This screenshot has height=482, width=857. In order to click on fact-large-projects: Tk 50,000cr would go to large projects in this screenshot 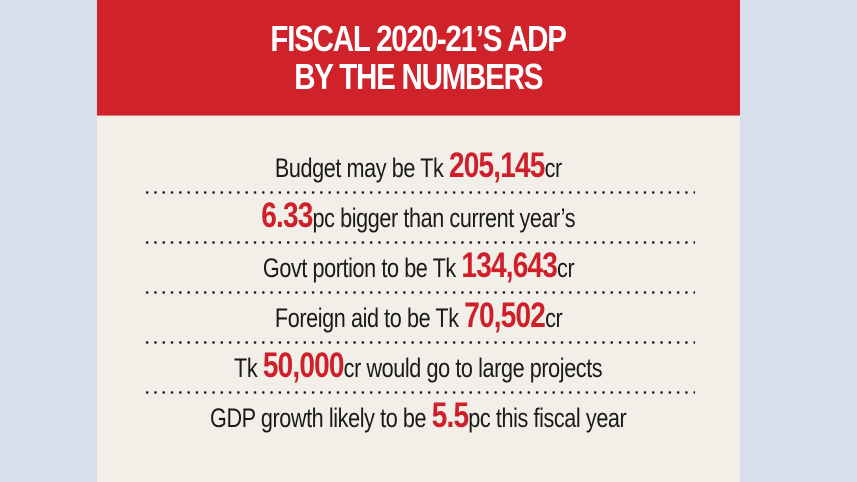, I will do `click(418, 368)`.